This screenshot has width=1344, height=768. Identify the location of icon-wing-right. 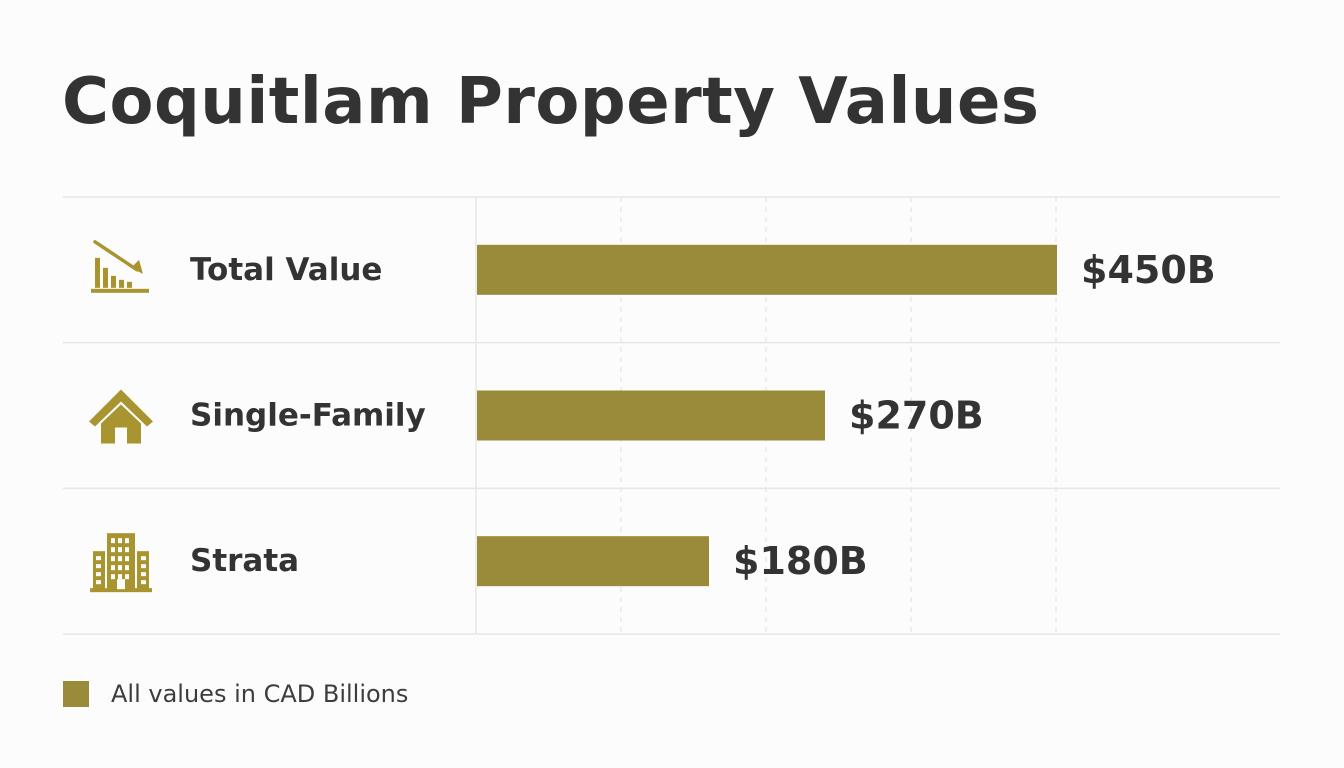
(143, 570).